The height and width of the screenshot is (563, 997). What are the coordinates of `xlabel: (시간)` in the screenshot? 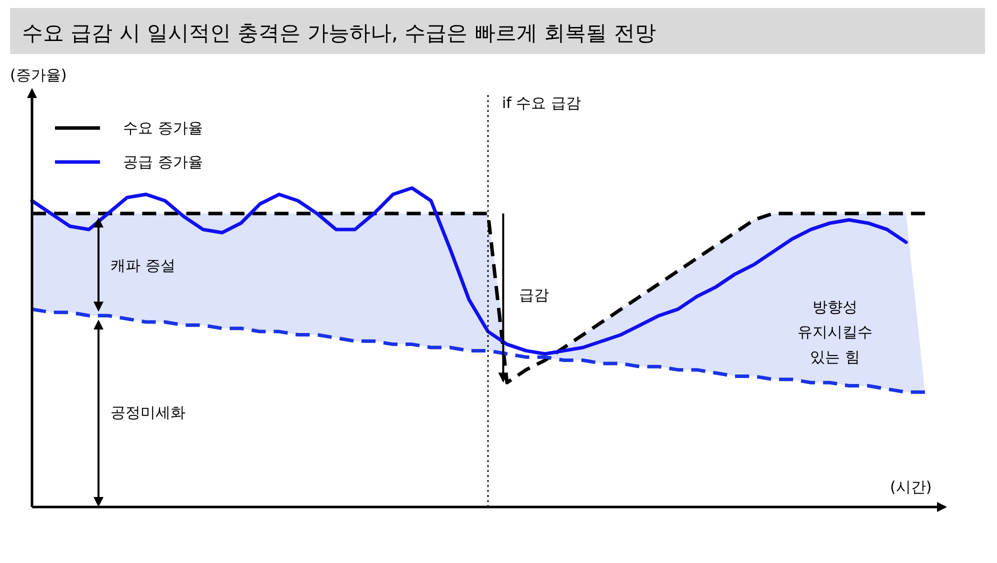 It's located at (911, 487).